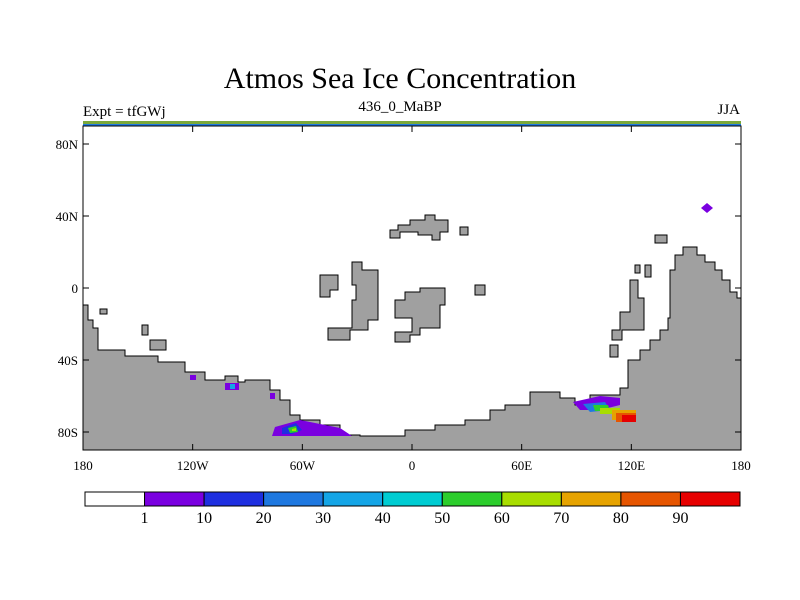  Describe the element at coordinates (521, 465) in the screenshot. I see `x-tick-label: 60E` at that location.